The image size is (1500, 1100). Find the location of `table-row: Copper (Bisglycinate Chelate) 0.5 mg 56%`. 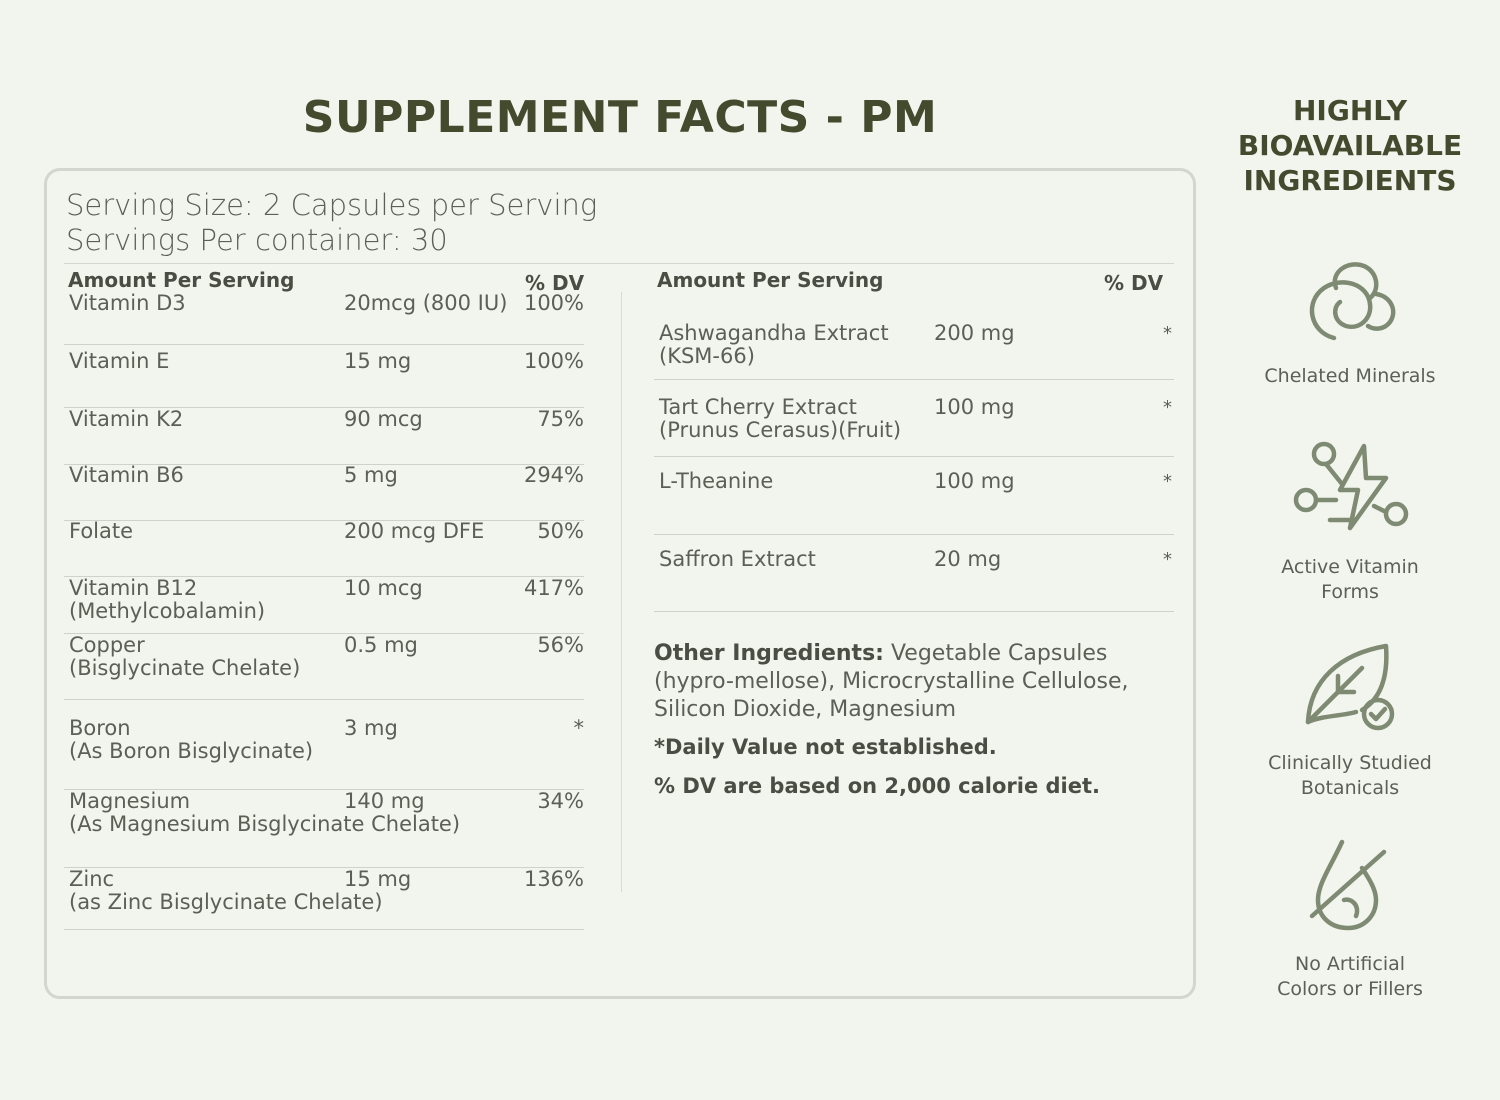

table-row: Copper (Bisglycinate Chelate) 0.5 mg 56% is located at coordinates (324, 667).